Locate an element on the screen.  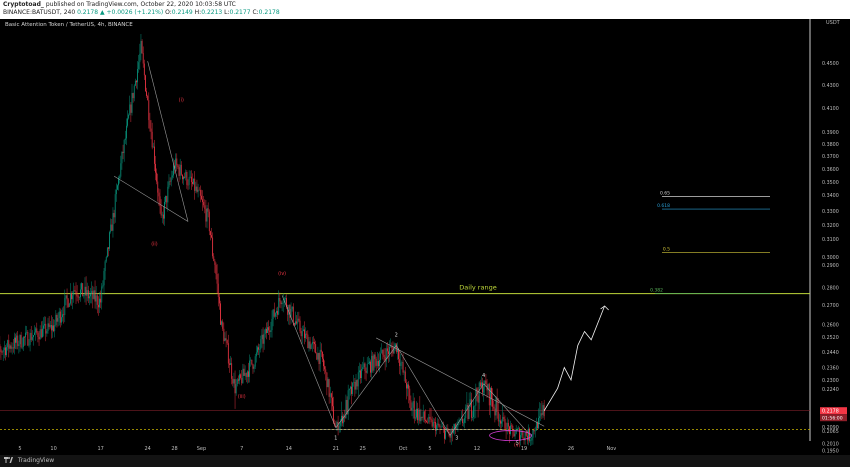
tradingview-brand: TradingView is located at coordinates (36, 460).